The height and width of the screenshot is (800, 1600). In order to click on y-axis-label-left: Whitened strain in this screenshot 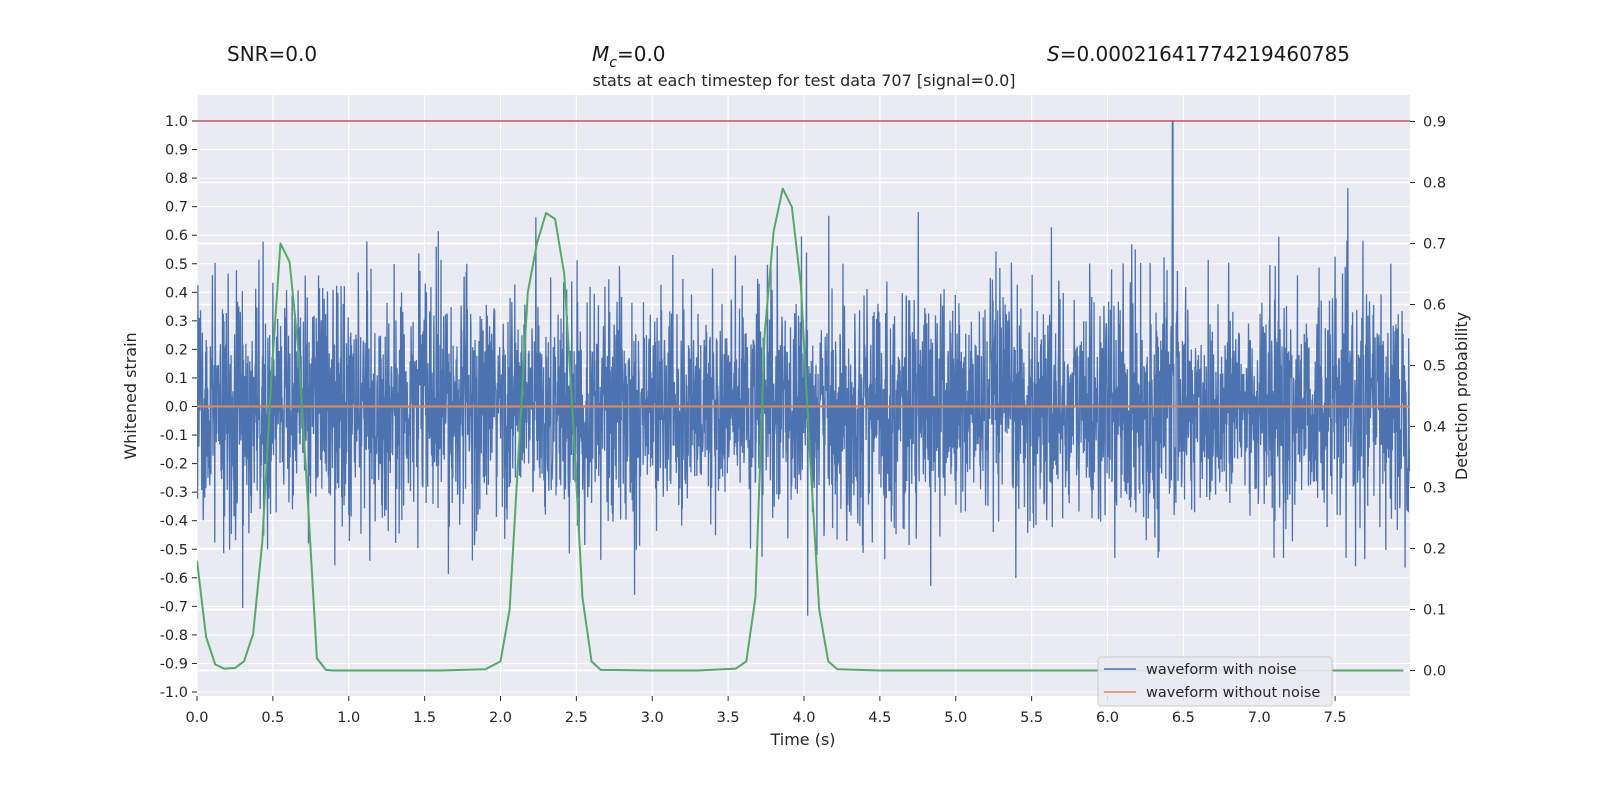, I will do `click(130, 395)`.